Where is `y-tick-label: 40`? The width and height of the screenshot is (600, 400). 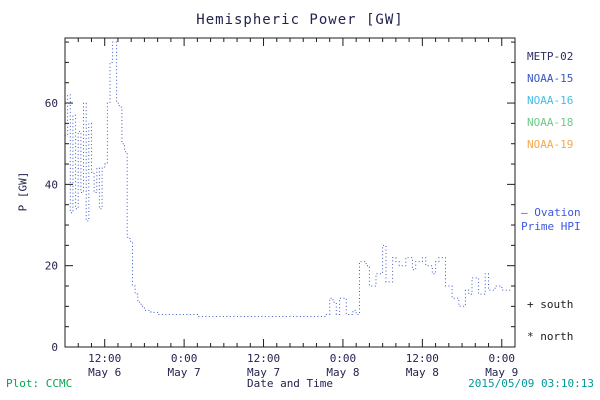
y-tick-label: 40 is located at coordinates (51, 184).